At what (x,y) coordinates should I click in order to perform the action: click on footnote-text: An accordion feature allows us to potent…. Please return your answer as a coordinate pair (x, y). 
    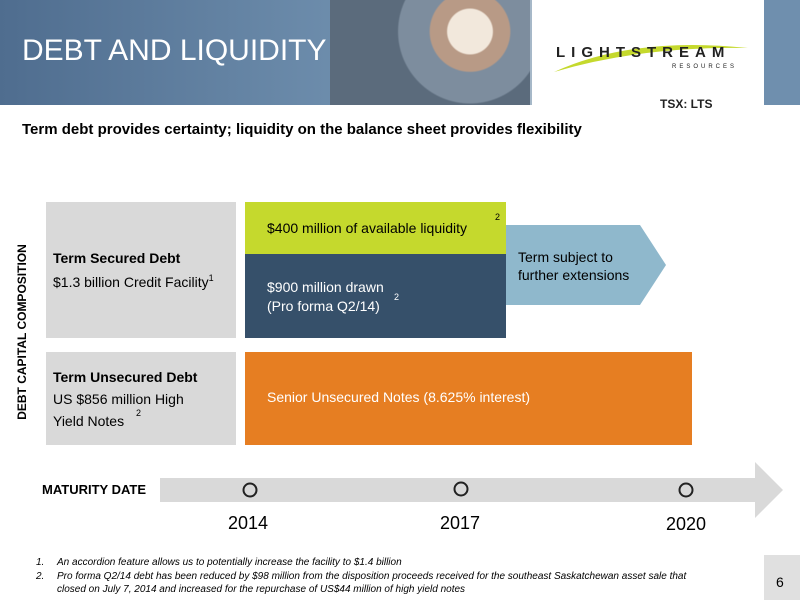
    Looking at the image, I should click on (229, 562).